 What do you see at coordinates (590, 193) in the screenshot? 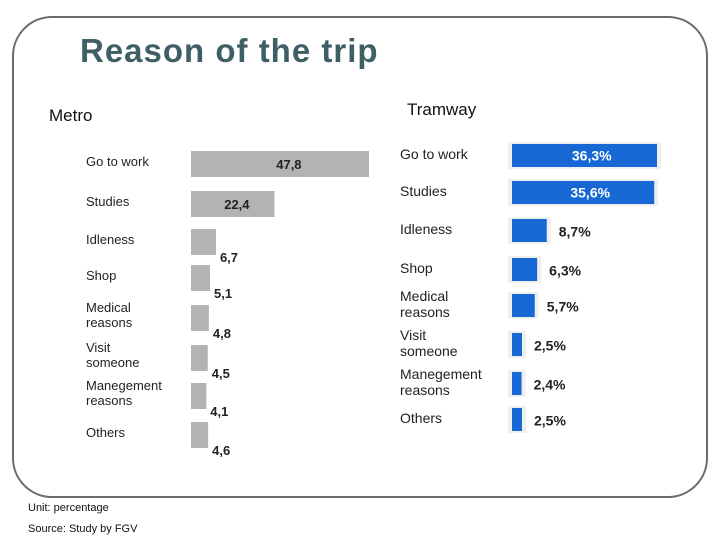
I see `value-label: 35,6%` at bounding box center [590, 193].